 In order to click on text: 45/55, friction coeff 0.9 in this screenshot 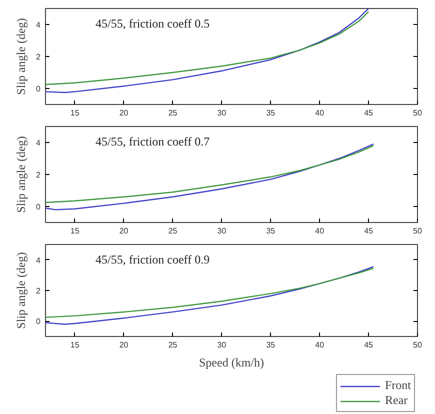, I will do `click(153, 259)`.